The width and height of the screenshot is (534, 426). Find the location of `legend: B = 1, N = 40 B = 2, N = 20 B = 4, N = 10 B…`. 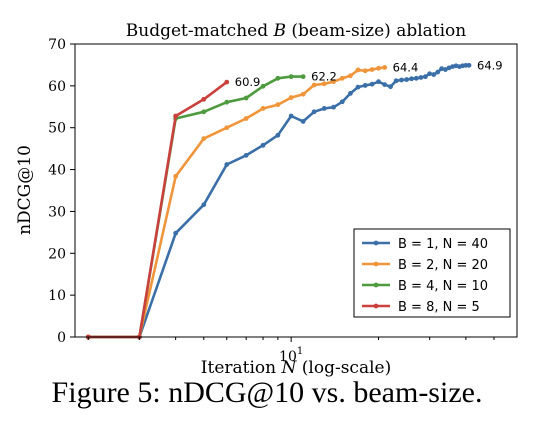

legend: B = 1, N = 40 B = 2, N = 20 B = 4, N = 10 B… is located at coordinates (432, 273).